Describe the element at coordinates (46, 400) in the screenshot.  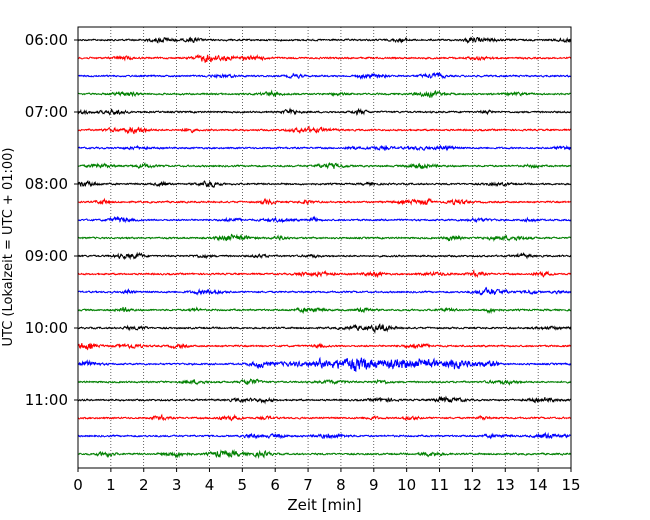
I see `y-tick-label: 11:00` at that location.